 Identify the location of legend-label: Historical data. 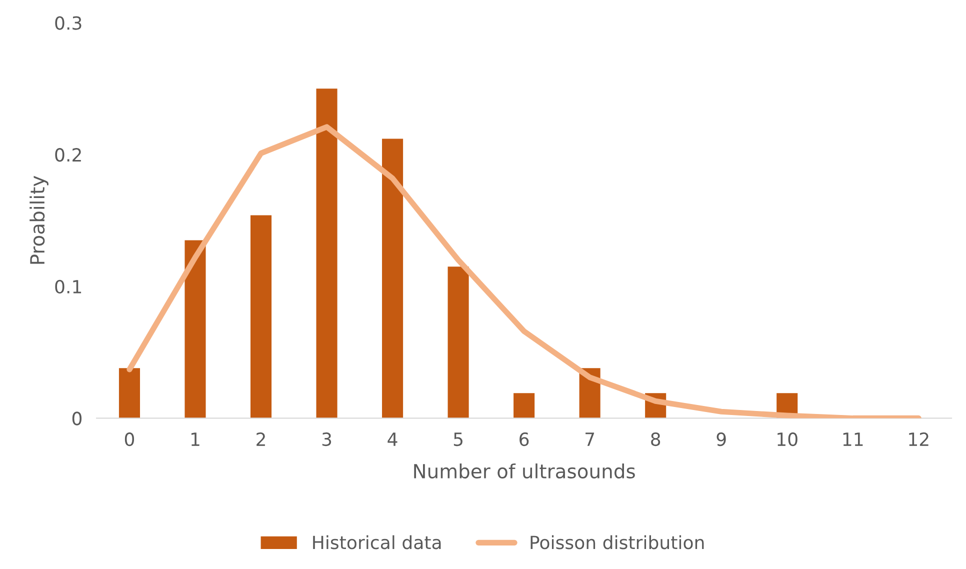
(377, 542).